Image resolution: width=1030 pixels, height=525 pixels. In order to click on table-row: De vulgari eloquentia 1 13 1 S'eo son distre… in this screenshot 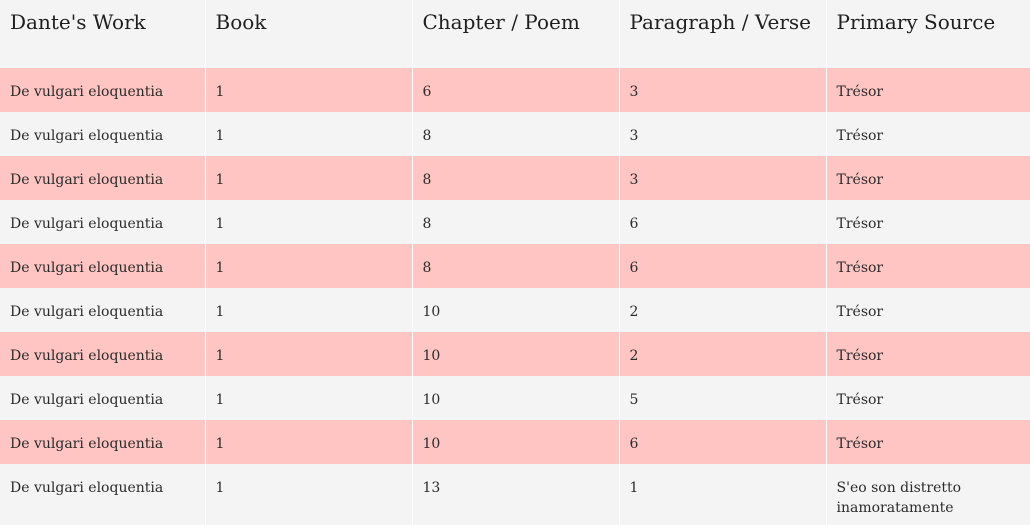, I will do `click(515, 494)`.